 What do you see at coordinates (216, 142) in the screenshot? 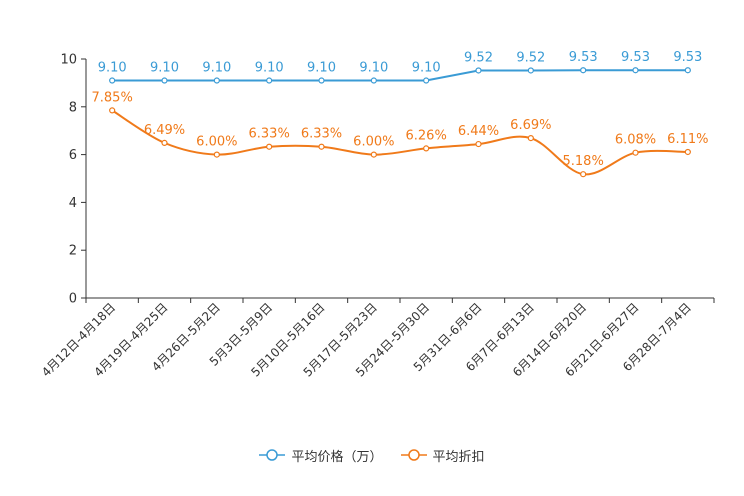
I see `data-label-1-2: 6.00%` at bounding box center [216, 142].